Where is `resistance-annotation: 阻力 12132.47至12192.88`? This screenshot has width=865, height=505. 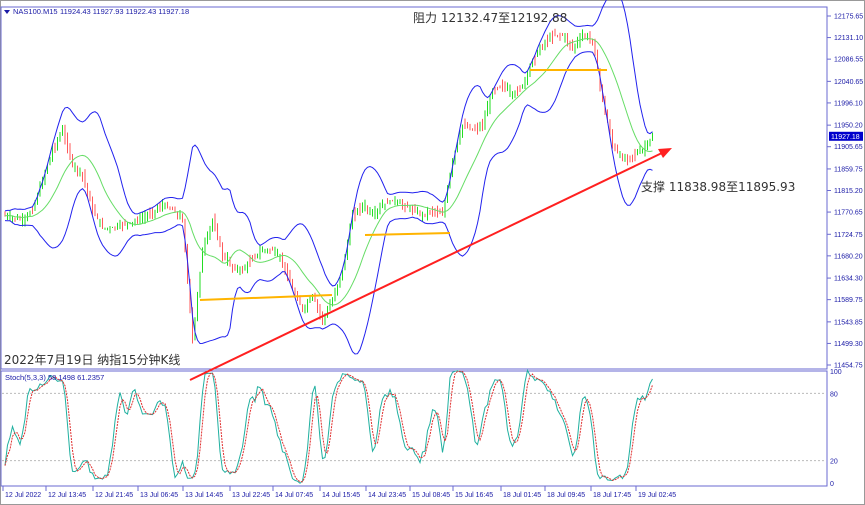 resistance-annotation: 阻力 12132.47至12192.88 is located at coordinates (490, 18).